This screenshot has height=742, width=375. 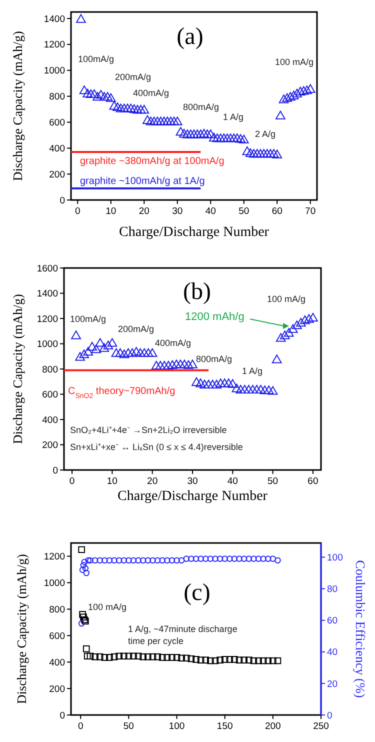 What do you see at coordinates (111, 211) in the screenshot?
I see `x-tick-label: 10` at bounding box center [111, 211].